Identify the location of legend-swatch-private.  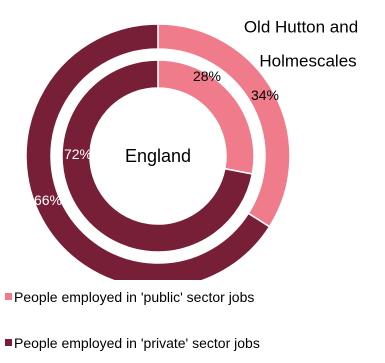
(8, 342).